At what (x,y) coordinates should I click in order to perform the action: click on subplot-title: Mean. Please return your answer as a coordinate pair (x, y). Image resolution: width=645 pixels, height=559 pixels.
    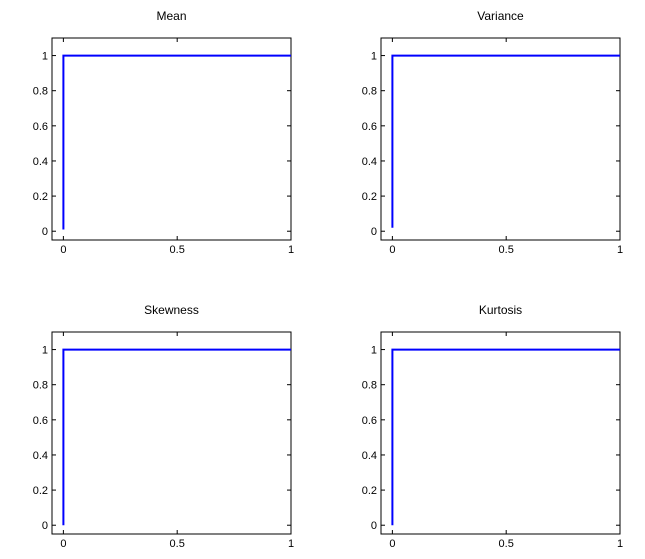
    Looking at the image, I should click on (171, 16).